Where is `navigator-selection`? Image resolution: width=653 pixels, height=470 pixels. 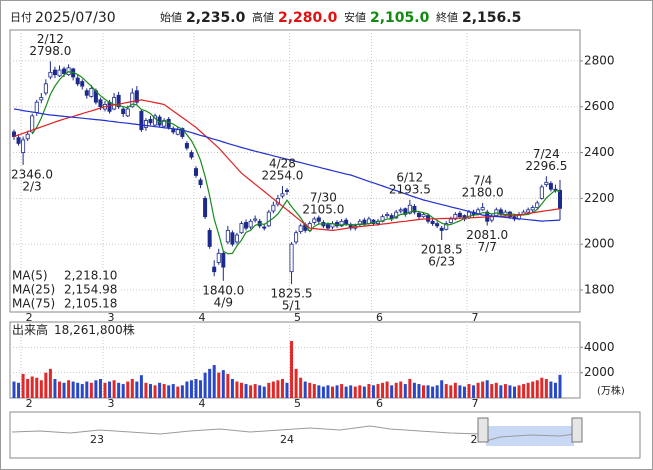 navigator-selection is located at coordinates (530, 436).